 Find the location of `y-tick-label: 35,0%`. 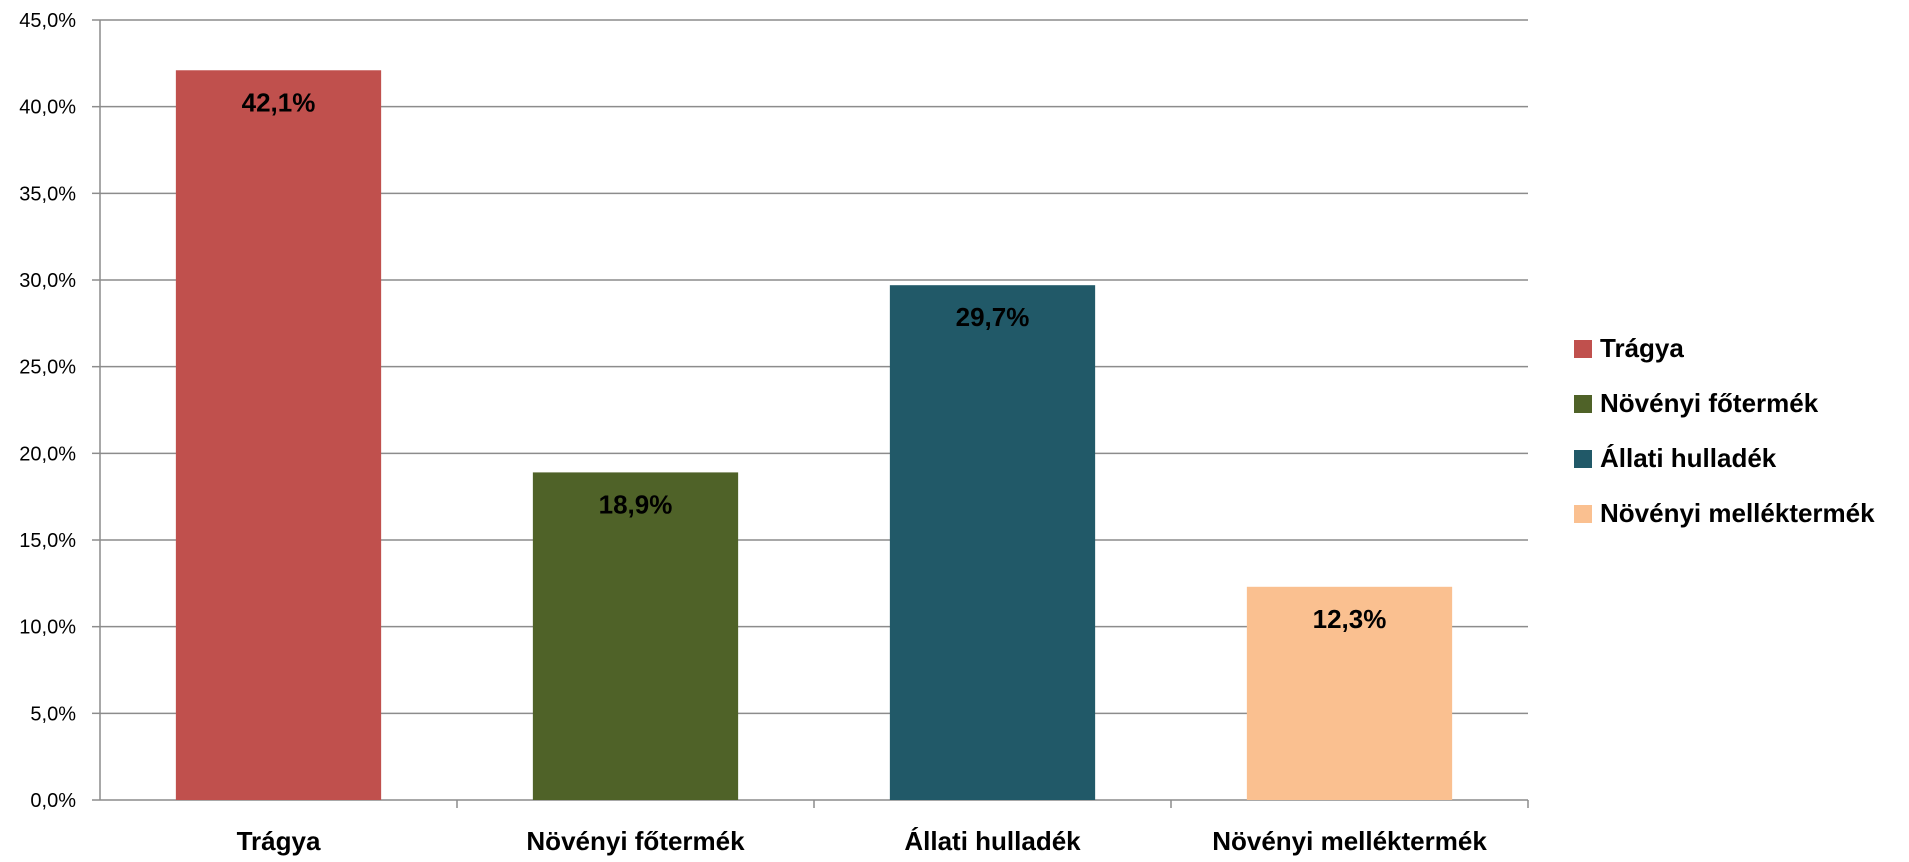

y-tick-label: 35,0% is located at coordinates (47, 194).